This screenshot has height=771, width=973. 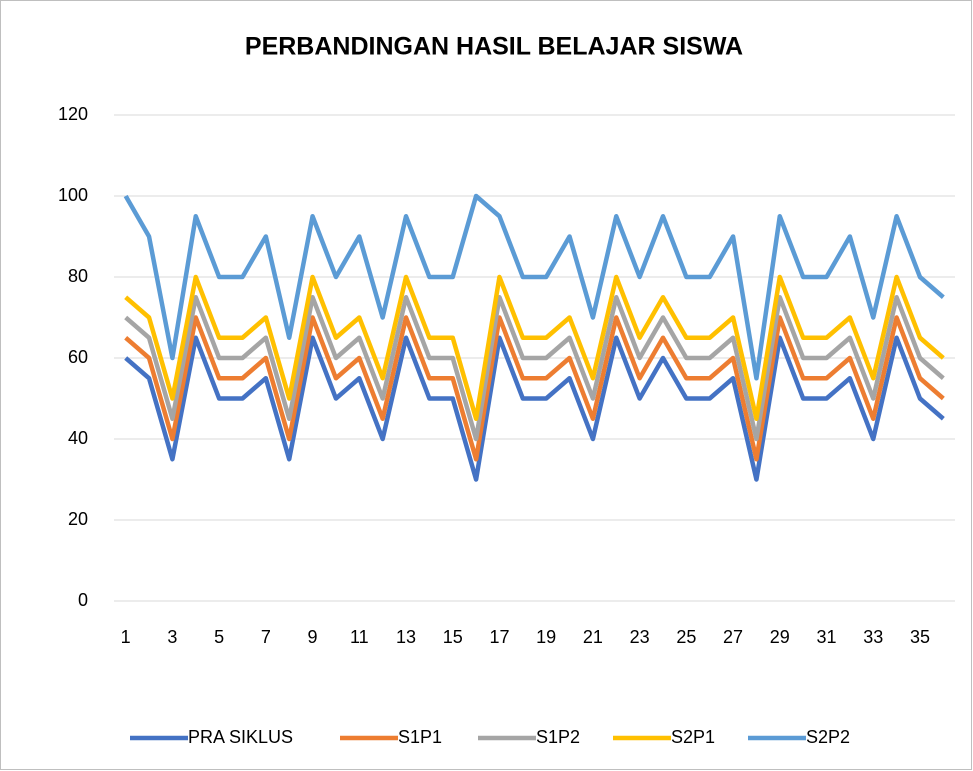 I want to click on x-tick-label: 23, so click(x=640, y=637).